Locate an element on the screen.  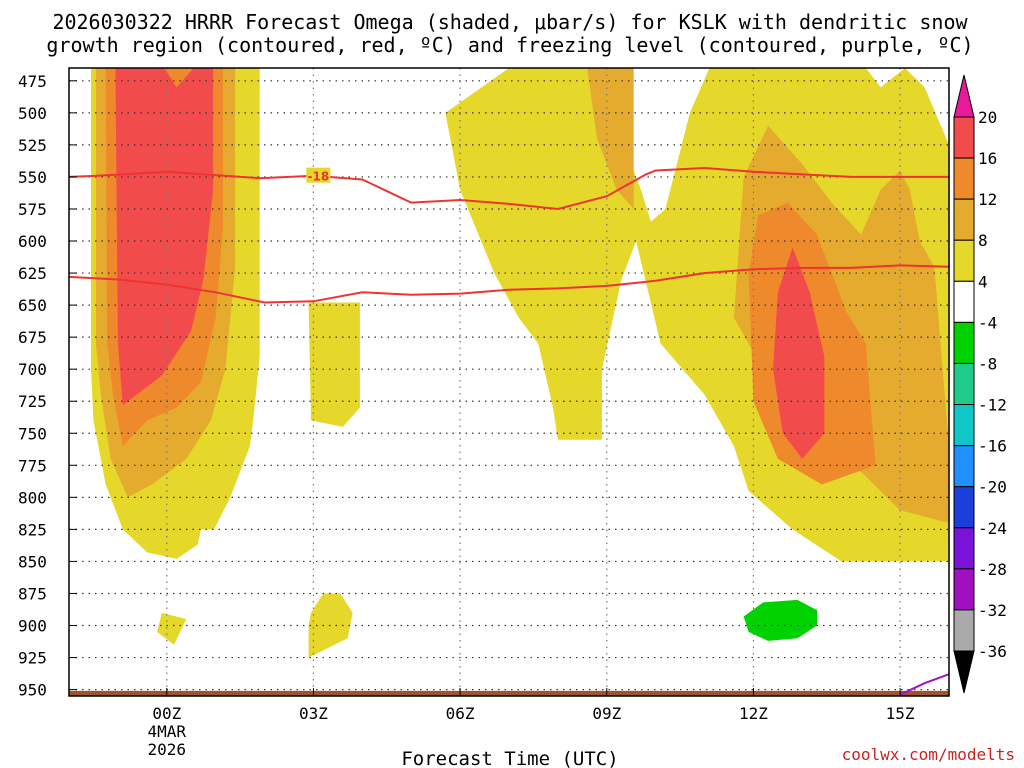
colorbar-label-12: 12 is located at coordinates (987, 199).